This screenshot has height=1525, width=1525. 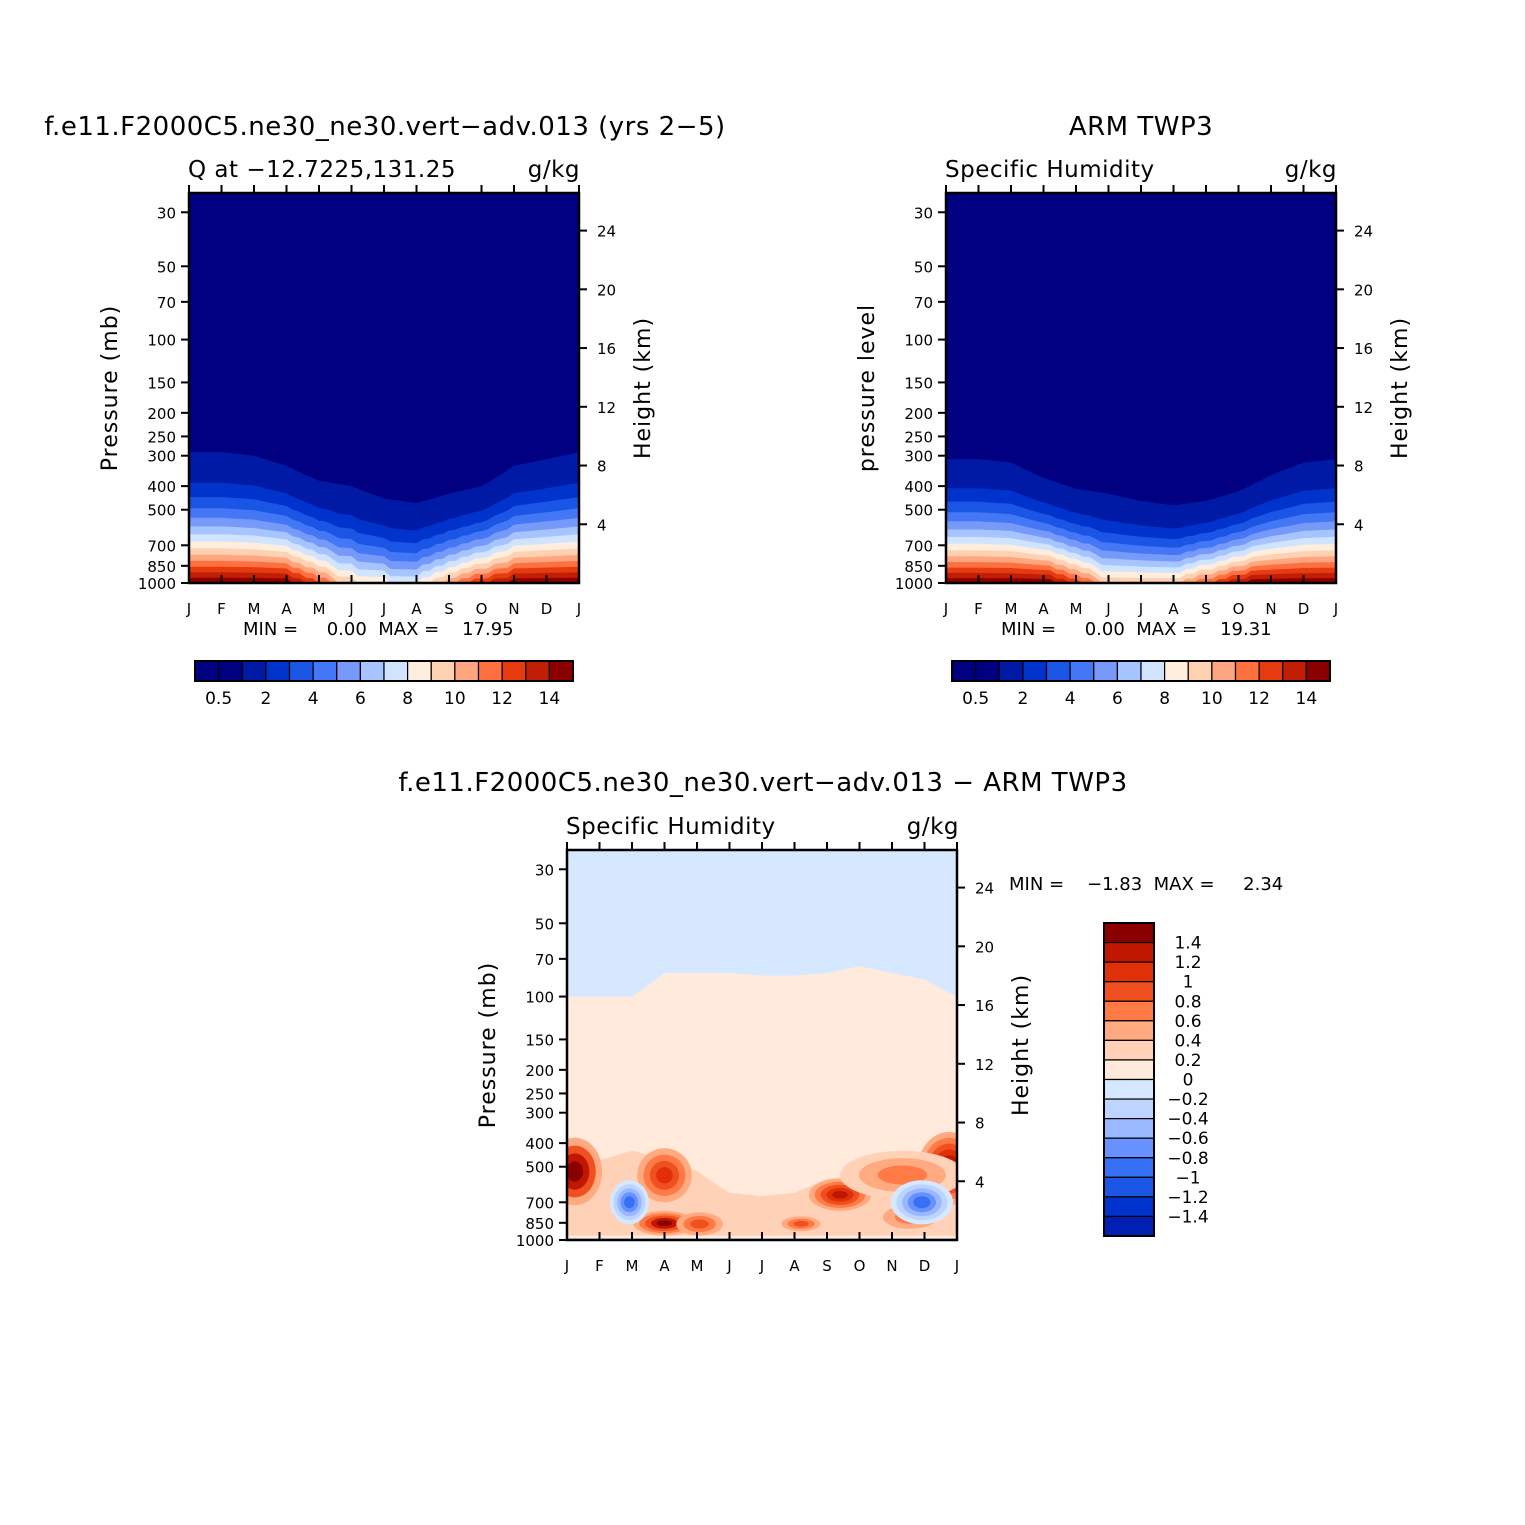 What do you see at coordinates (1136, 629) in the screenshot?
I see `panel-obs-stats: MIN = 0.00 MAX = 19.31` at bounding box center [1136, 629].